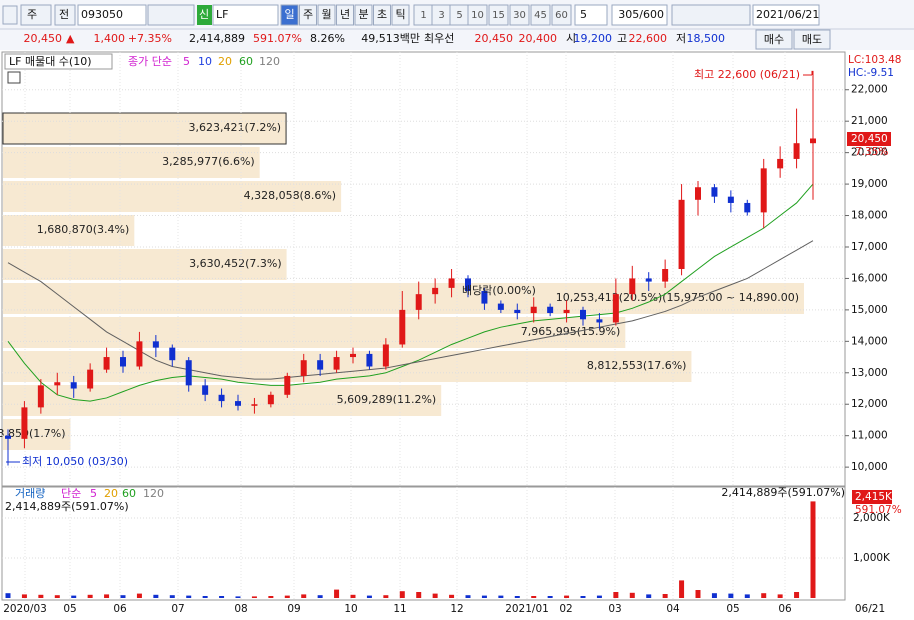 This screenshot has width=914, height=620. I want to click on tool-icons, so click(711, 15).